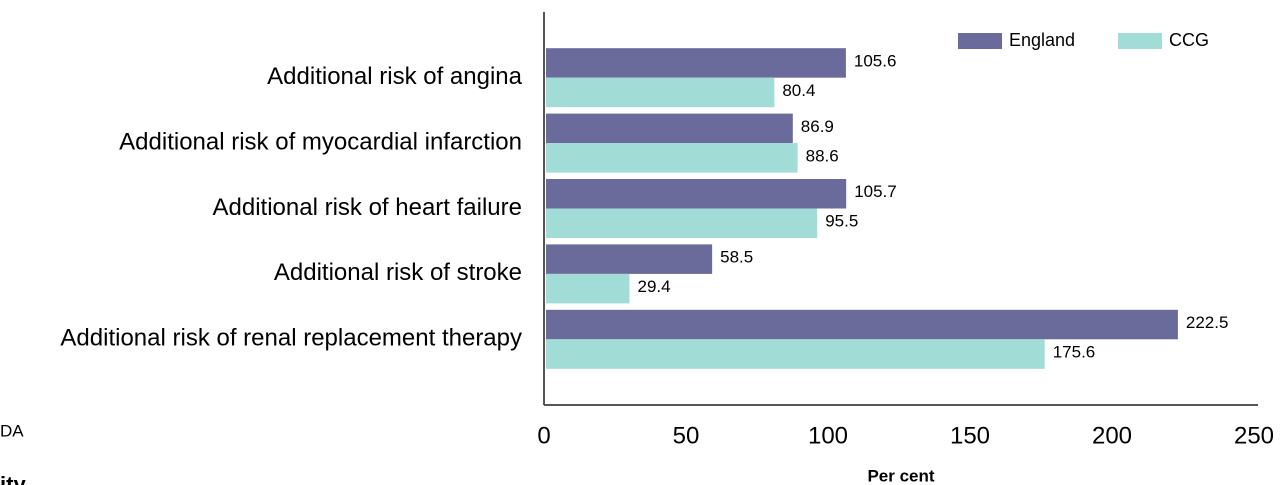 Image resolution: width=1285 pixels, height=485 pixels. Describe the element at coordinates (1254, 435) in the screenshot. I see `x-tick-label: 250` at that location.